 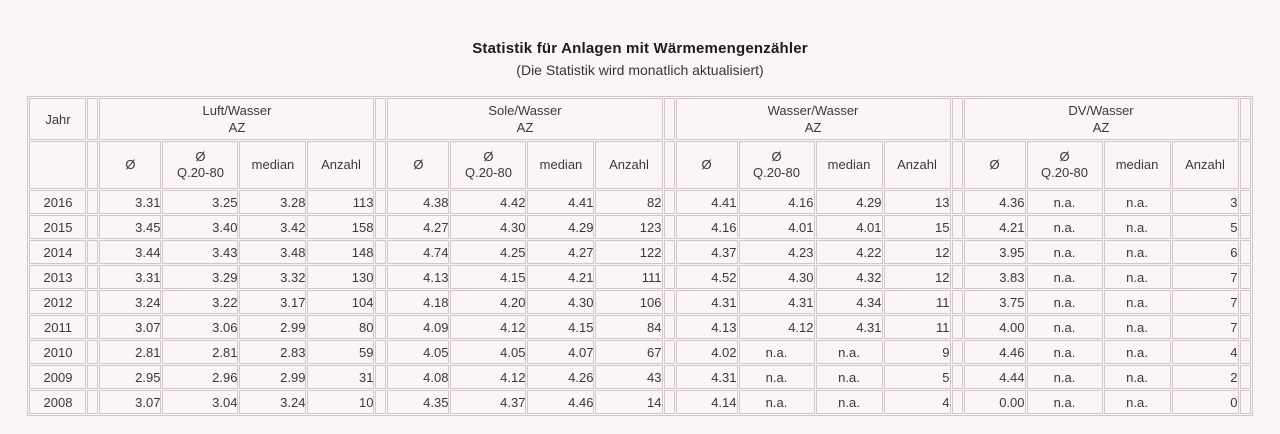 I want to click on value-cell: 158, so click(x=341, y=227).